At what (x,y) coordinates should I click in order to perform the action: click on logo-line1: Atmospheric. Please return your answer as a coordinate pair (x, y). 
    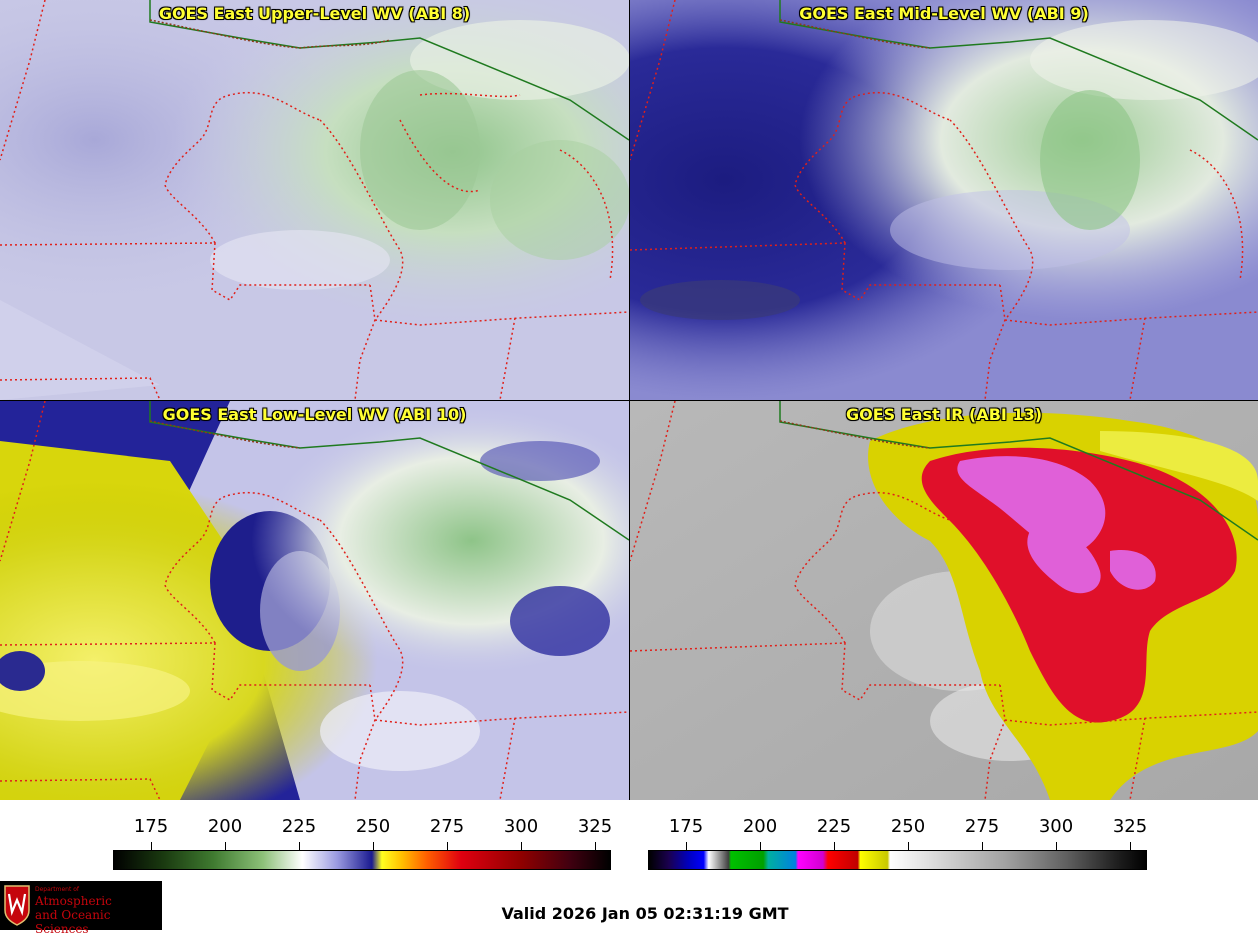
    Looking at the image, I should click on (73, 901).